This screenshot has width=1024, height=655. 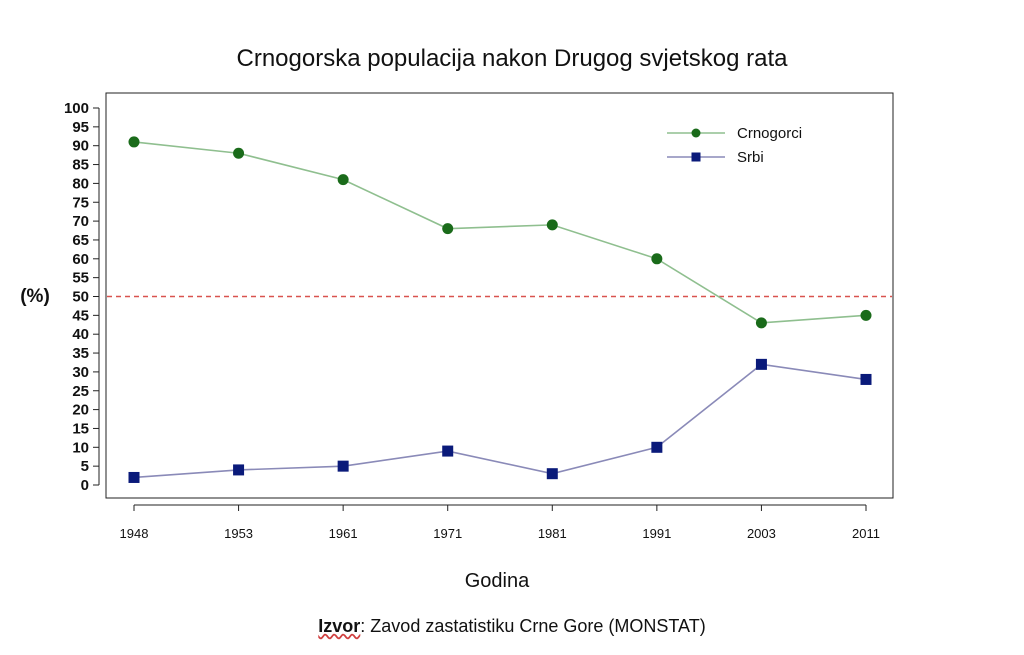 I want to click on y-tick-label: 20, so click(x=80, y=410).